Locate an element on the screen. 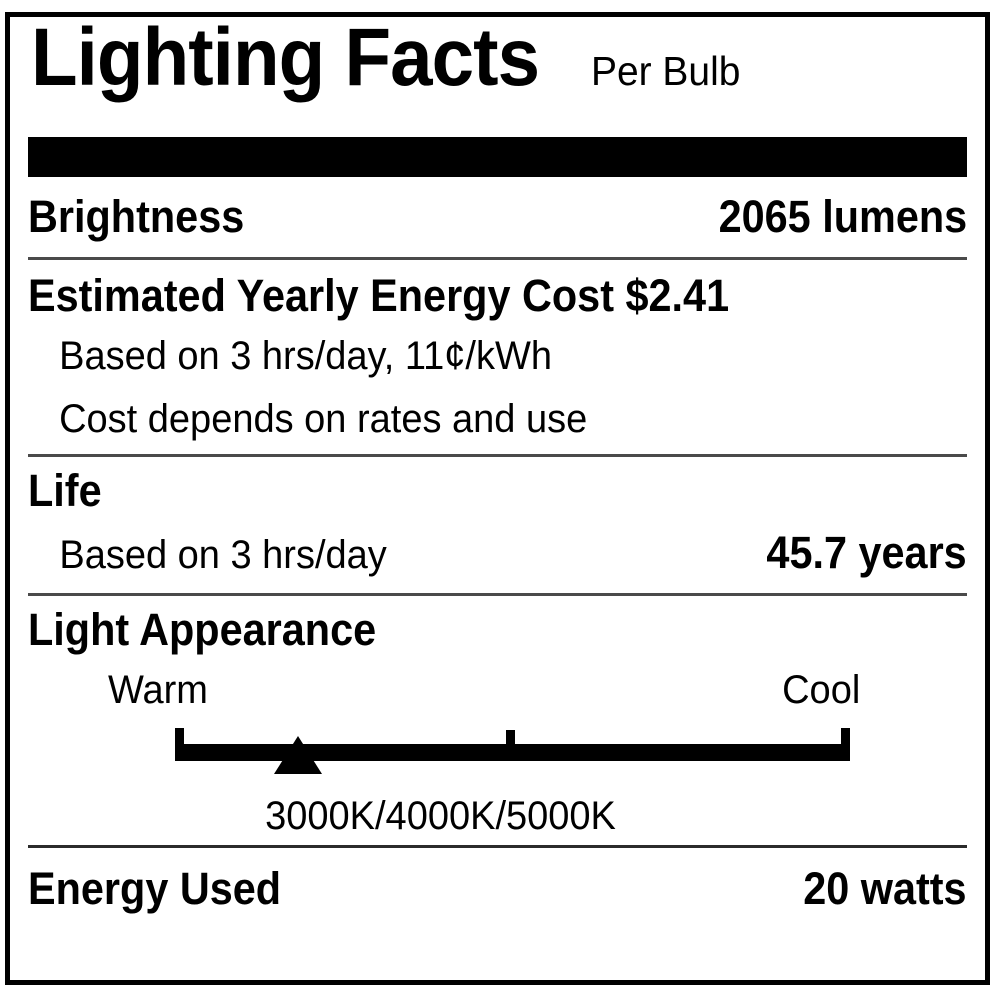 The image size is (1000, 1000). energy-cost-heading: Estimated Yearly Energy Cost $2.41 is located at coordinates (379, 295).